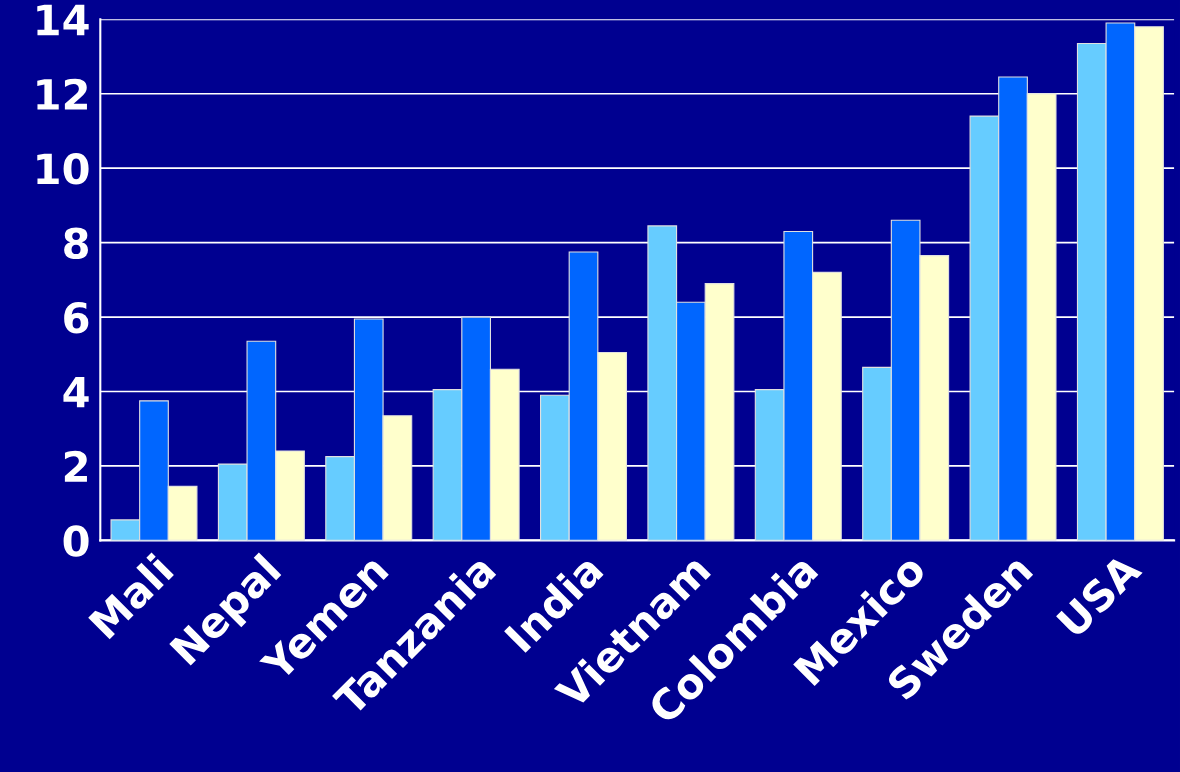 Image resolution: width=1180 pixels, height=772 pixels. What do you see at coordinates (62, 94) in the screenshot?
I see `y-tick-label: 12` at bounding box center [62, 94].